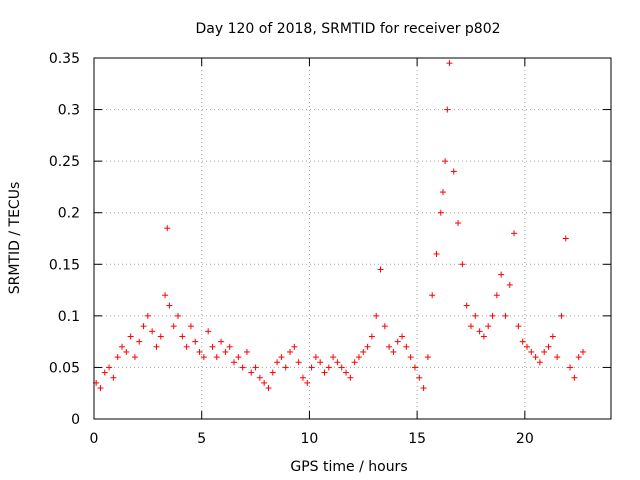  I want to click on y-tick-label: 0, so click(75, 420).